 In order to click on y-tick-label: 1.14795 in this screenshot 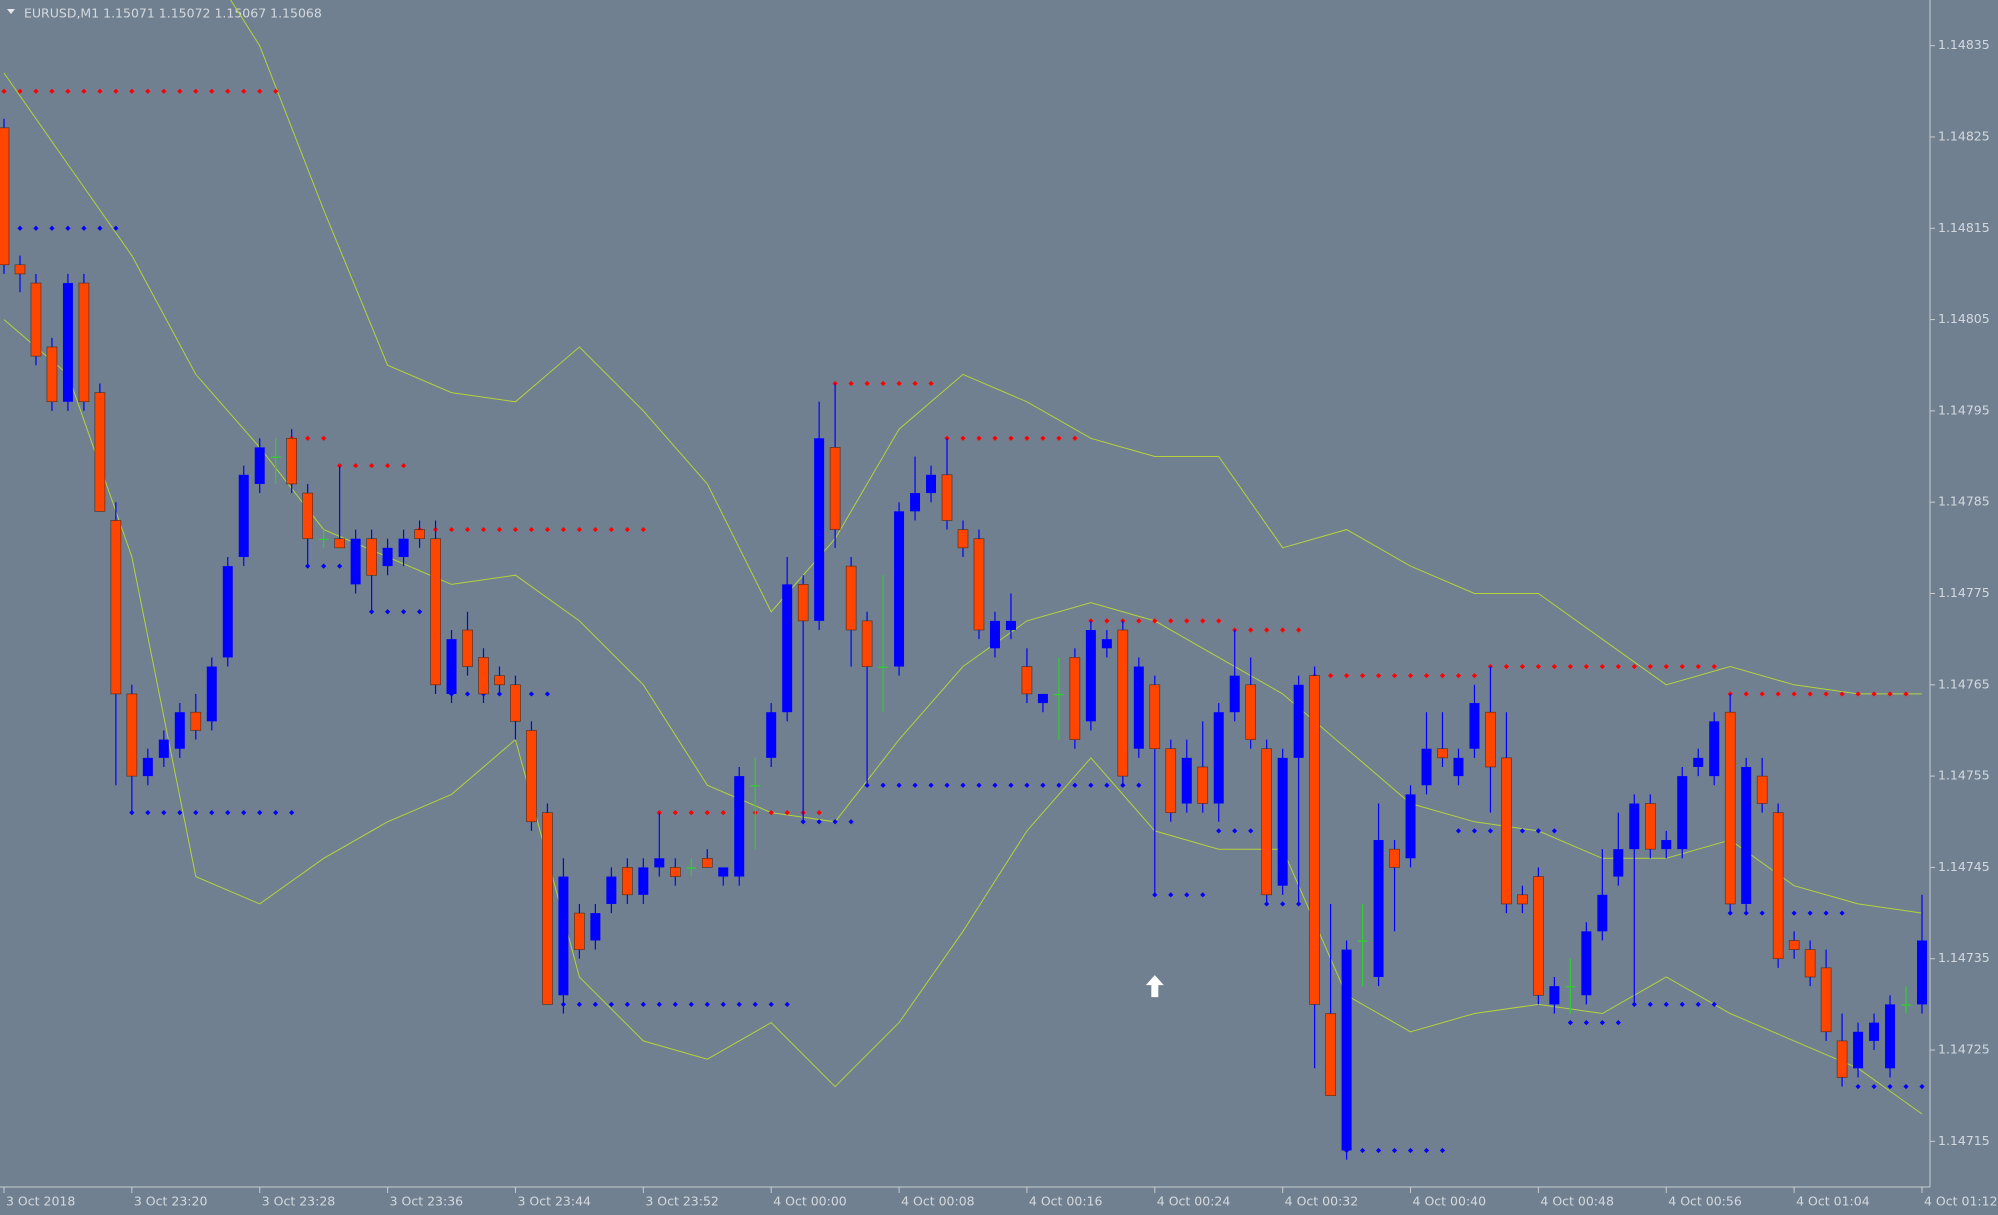, I will do `click(1964, 409)`.